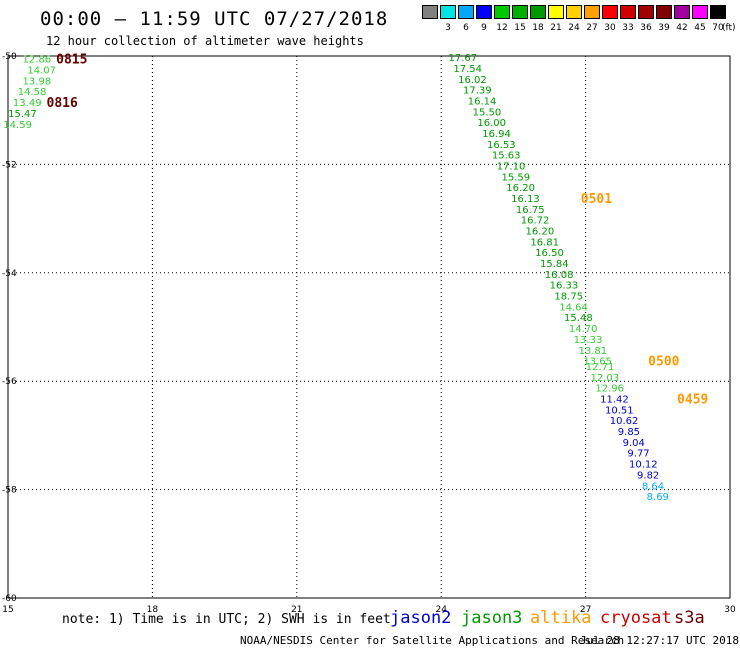 This screenshot has height=650, width=740. I want to click on legend-unit: (ft), so click(729, 28).